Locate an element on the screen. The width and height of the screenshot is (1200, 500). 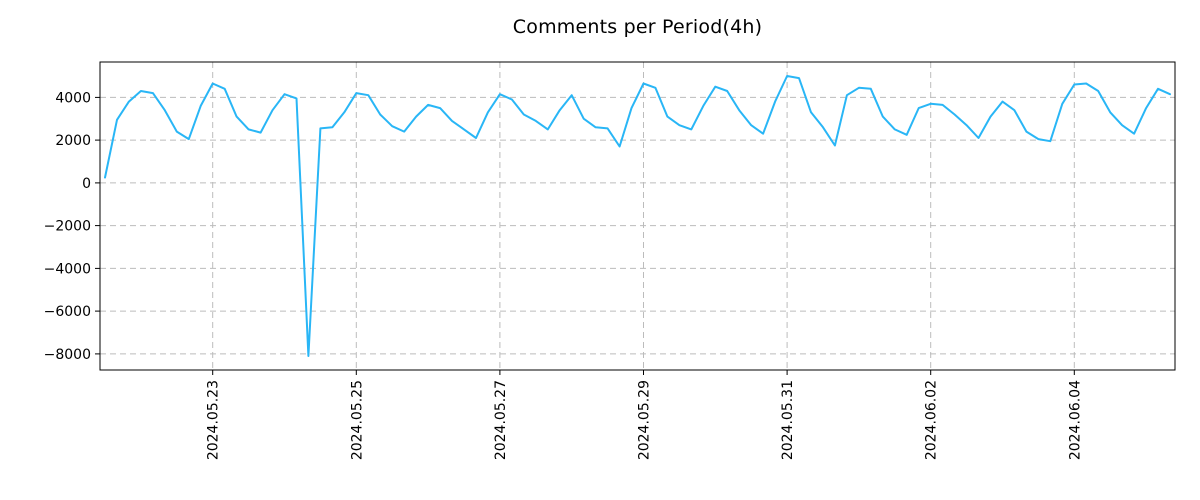
y-tick-label: −8000 is located at coordinates (67, 355).